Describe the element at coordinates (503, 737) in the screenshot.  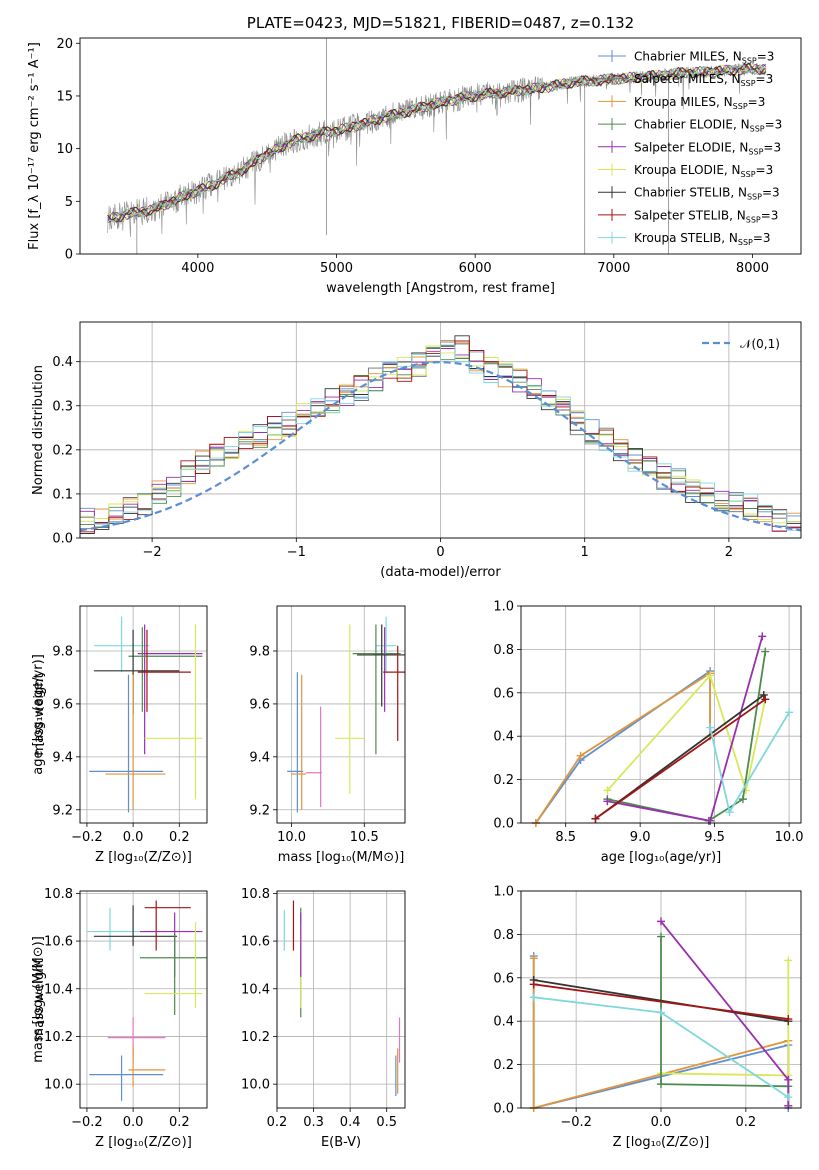
I see `weight_vs_age-ytick-label-2: 0.4` at that location.